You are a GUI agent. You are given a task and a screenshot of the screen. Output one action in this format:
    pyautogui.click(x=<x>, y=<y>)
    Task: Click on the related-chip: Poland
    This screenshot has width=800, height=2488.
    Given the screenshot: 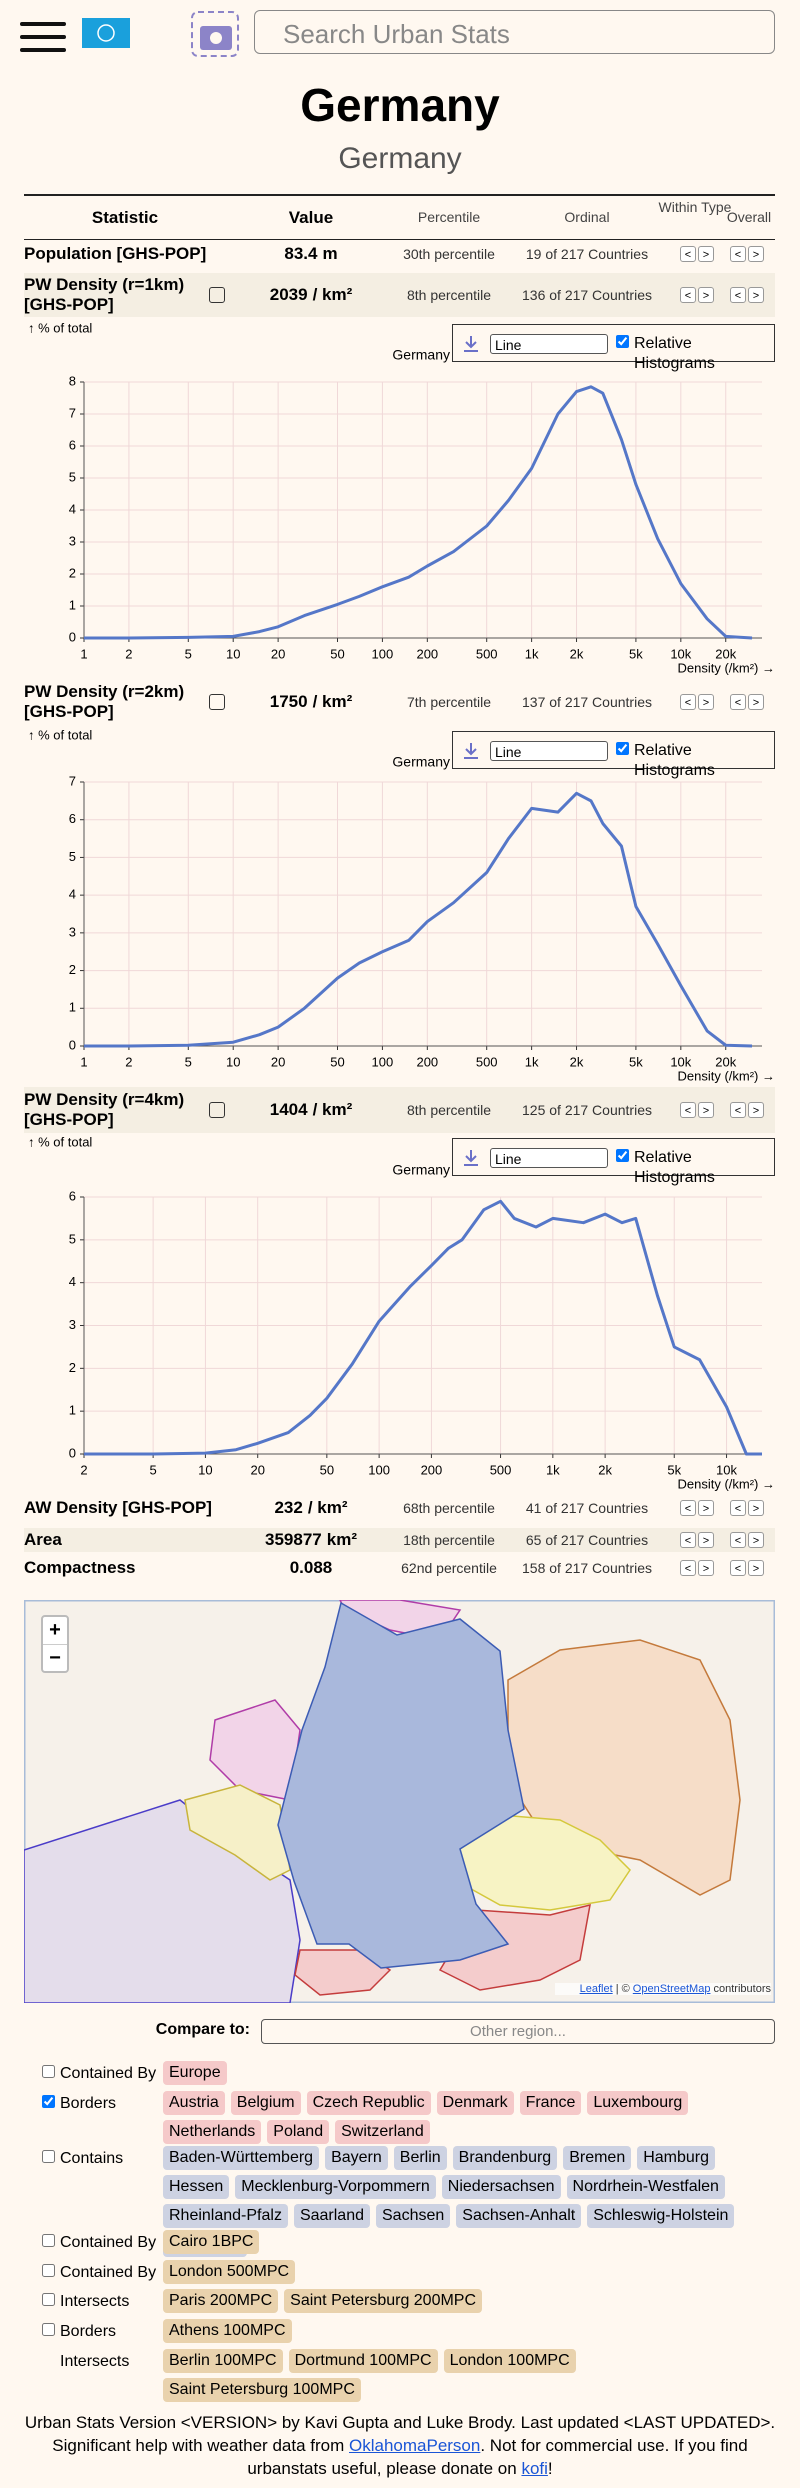 What is the action you would take?
    pyautogui.click(x=298, y=2132)
    